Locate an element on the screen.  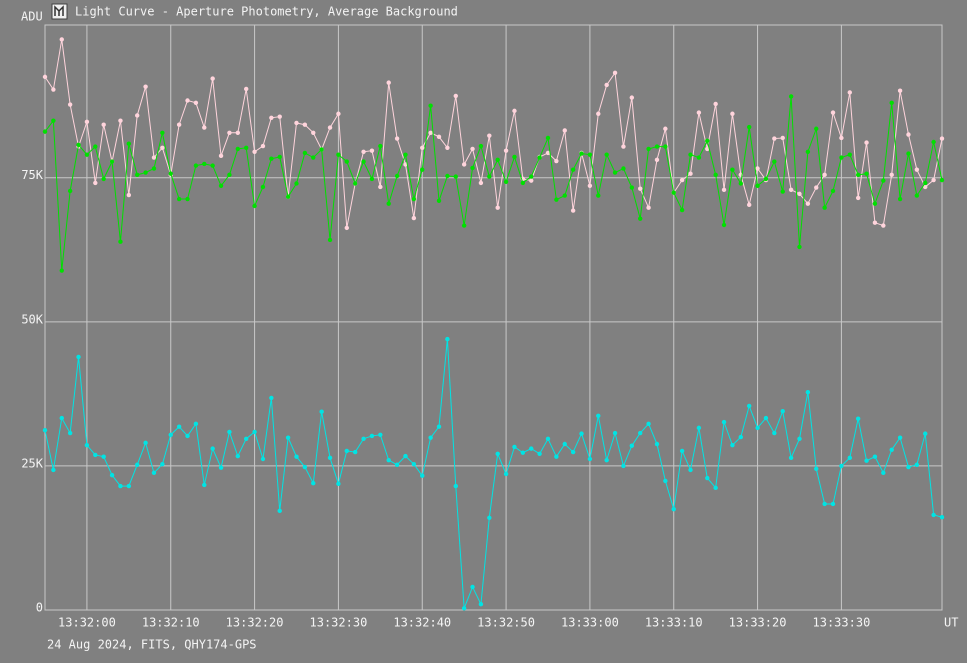
y-tick-label: 25K is located at coordinates (32, 463).